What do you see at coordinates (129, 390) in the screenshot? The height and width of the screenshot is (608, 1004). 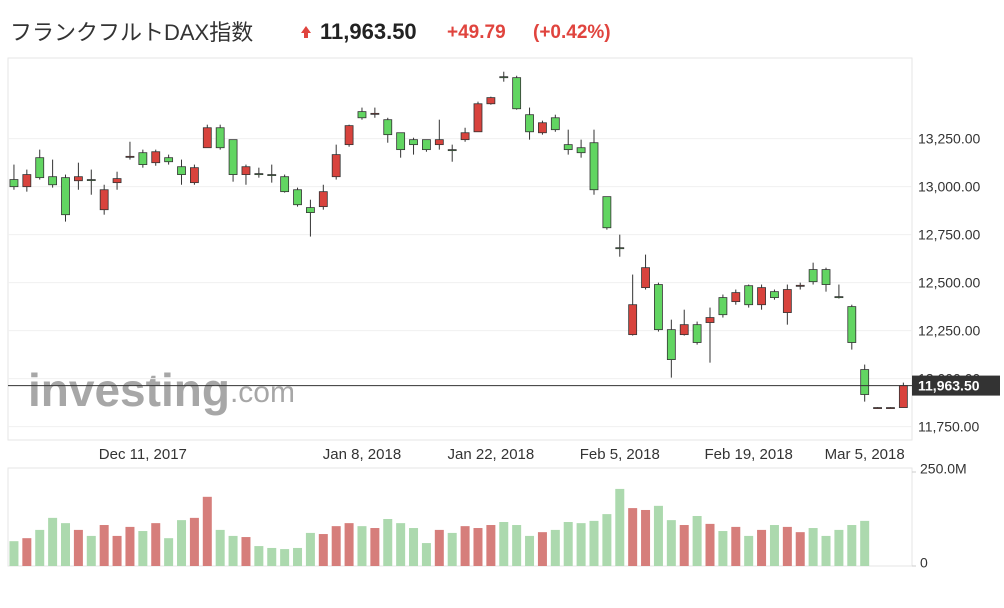 I see `watermark-main: investing` at bounding box center [129, 390].